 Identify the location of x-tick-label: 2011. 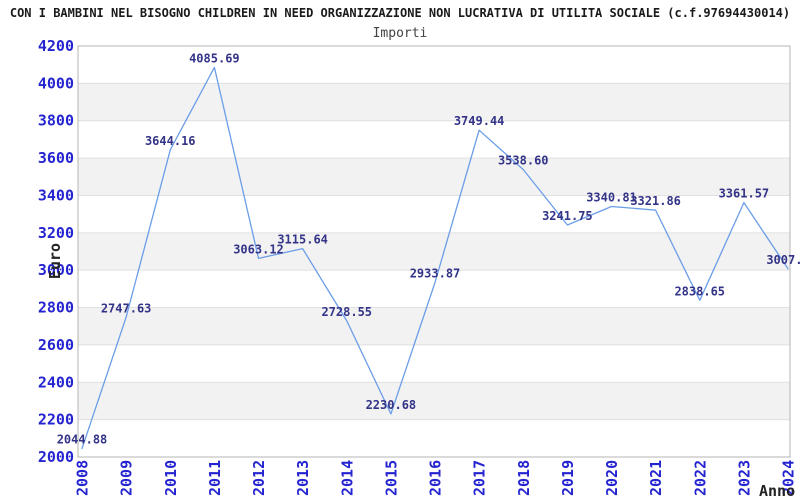
(215, 478).